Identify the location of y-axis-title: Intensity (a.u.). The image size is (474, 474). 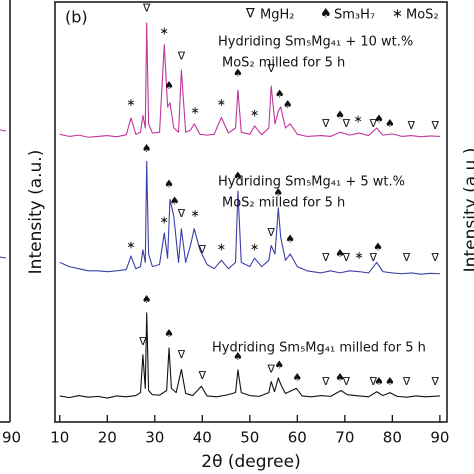
(36, 212).